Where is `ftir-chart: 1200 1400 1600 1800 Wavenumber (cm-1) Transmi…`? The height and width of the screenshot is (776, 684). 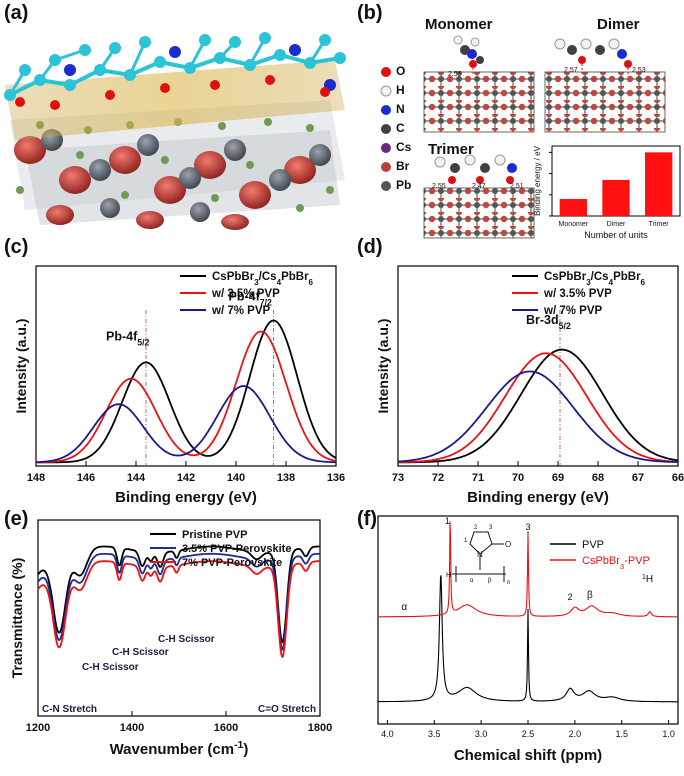 ftir-chart: 1200 1400 1600 1800 Wavenumber (cm-1) Transmi… is located at coordinates (170, 638).